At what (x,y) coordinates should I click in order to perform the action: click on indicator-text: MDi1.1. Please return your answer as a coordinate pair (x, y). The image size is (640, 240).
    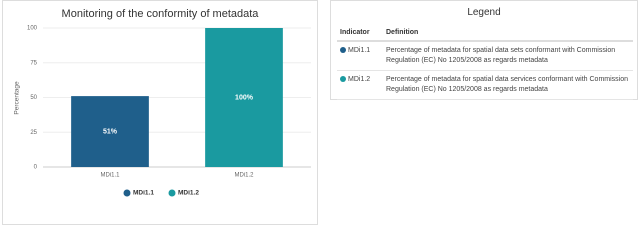
    Looking at the image, I should click on (359, 50).